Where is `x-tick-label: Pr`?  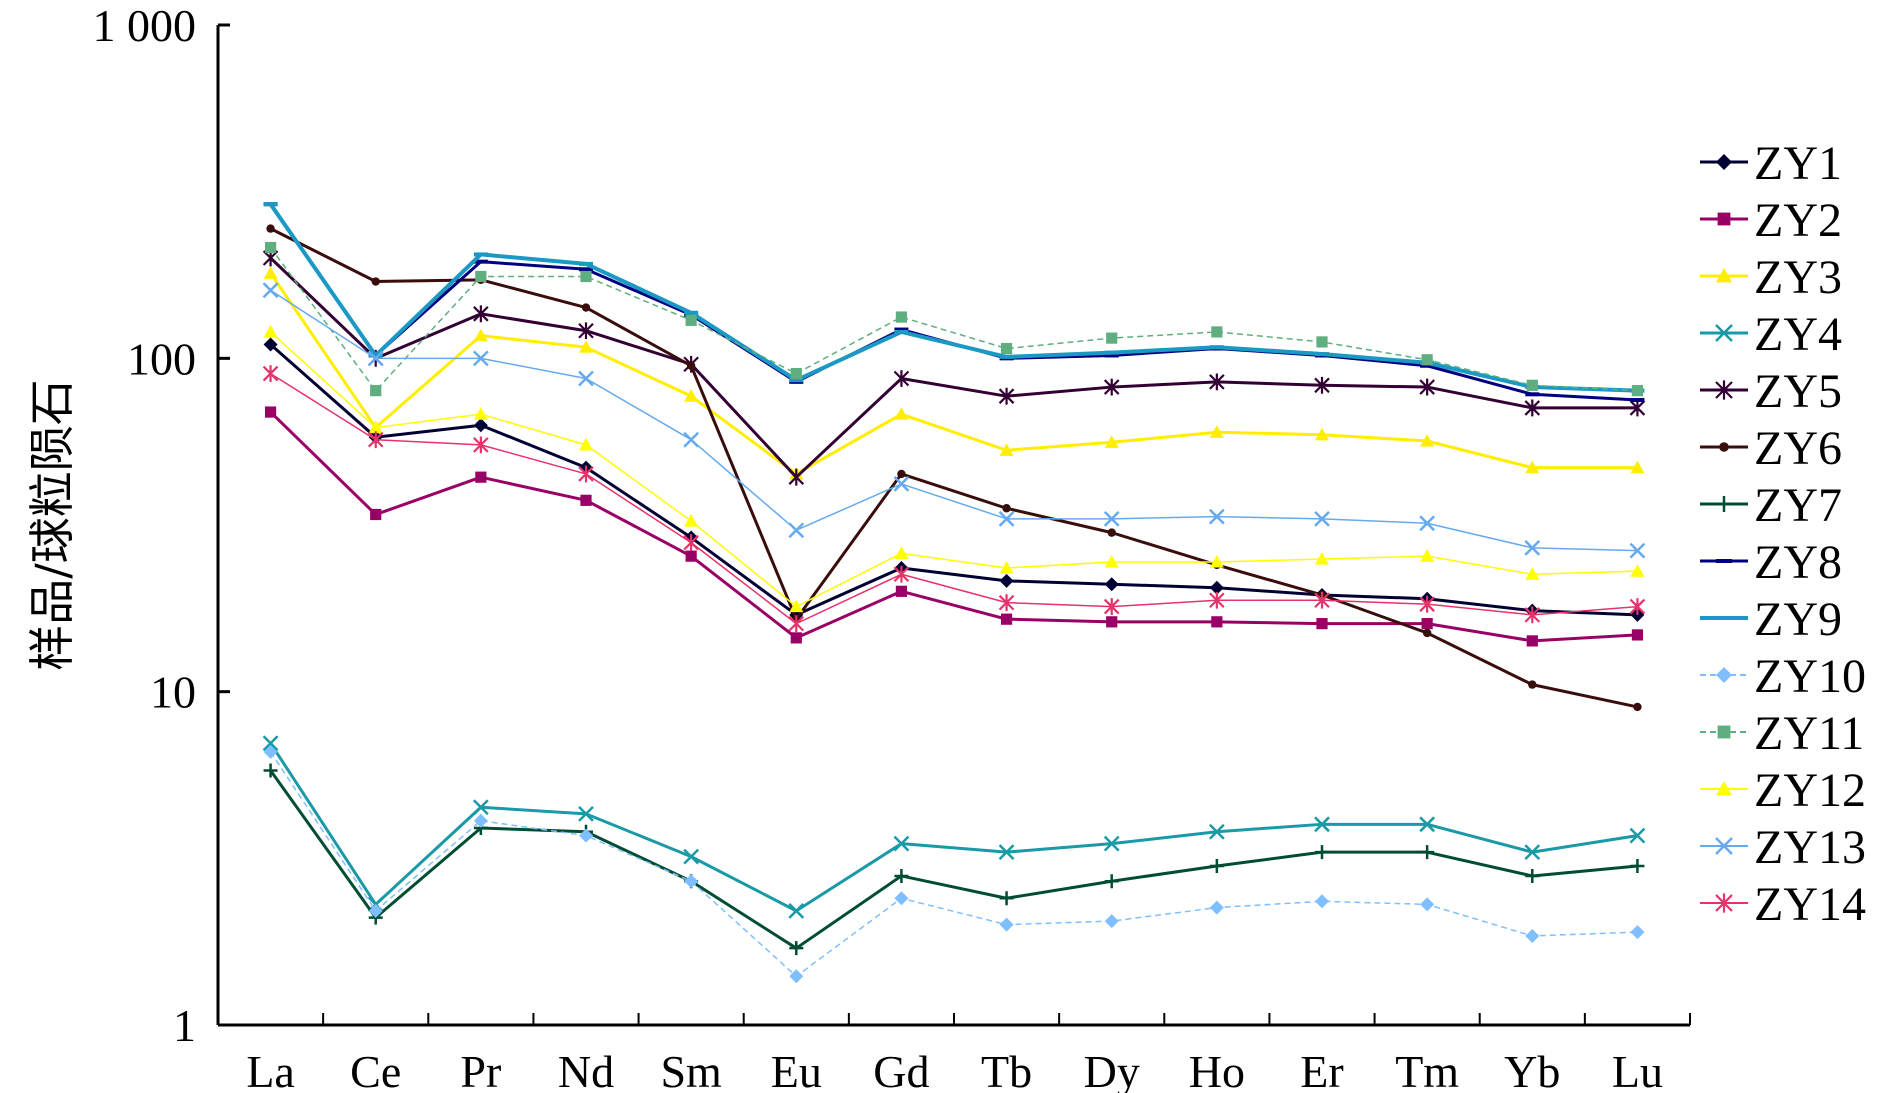 x-tick-label: Pr is located at coordinates (480, 1069).